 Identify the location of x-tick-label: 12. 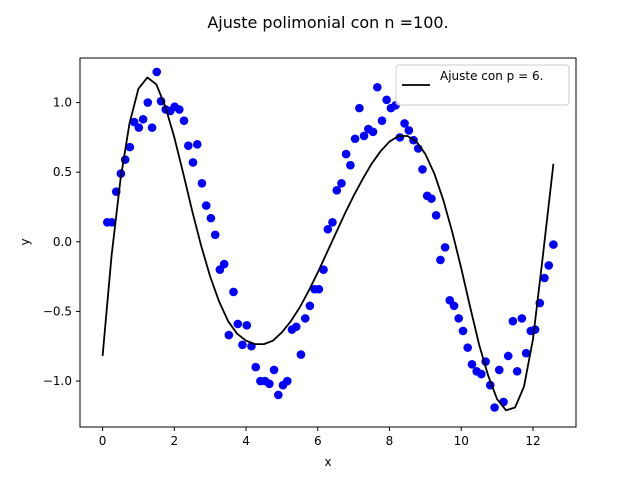
(532, 441).